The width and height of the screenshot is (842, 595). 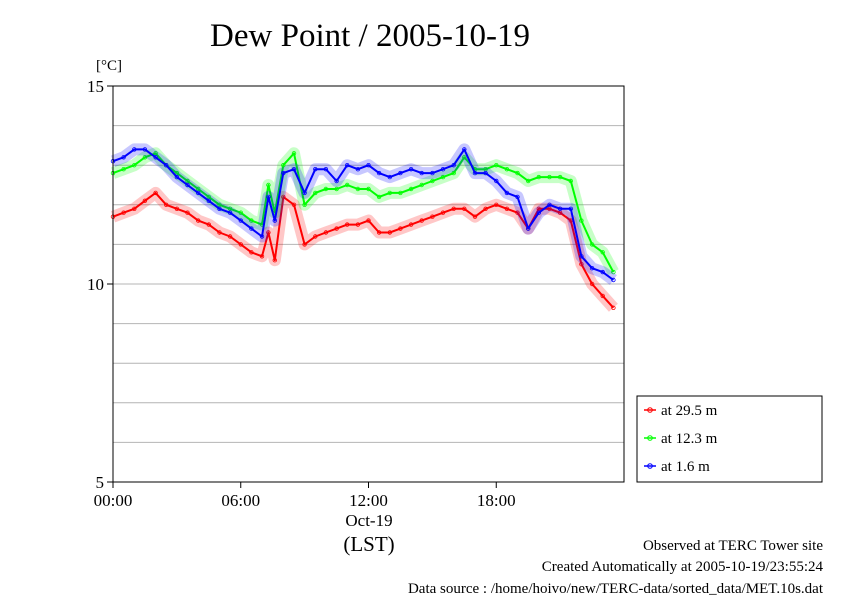 I want to click on legend-label: at 1.6 m, so click(x=685, y=467).